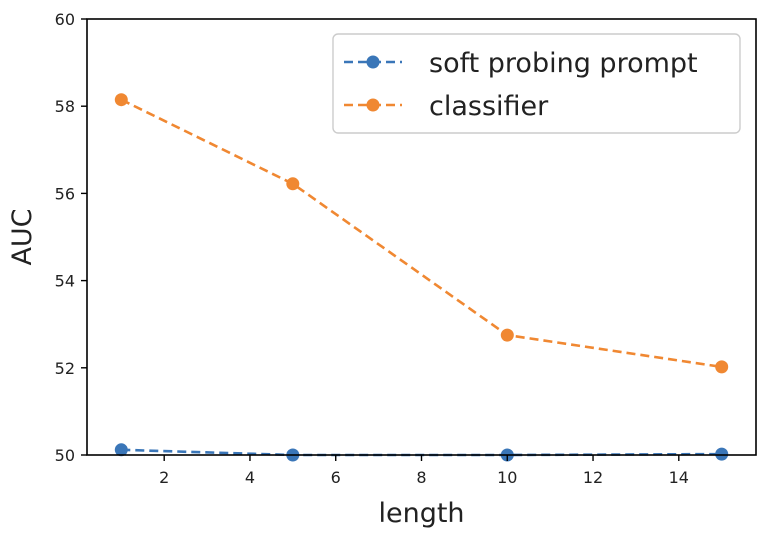  Describe the element at coordinates (507, 477) in the screenshot. I see `x-tick-label-4: 10` at that location.